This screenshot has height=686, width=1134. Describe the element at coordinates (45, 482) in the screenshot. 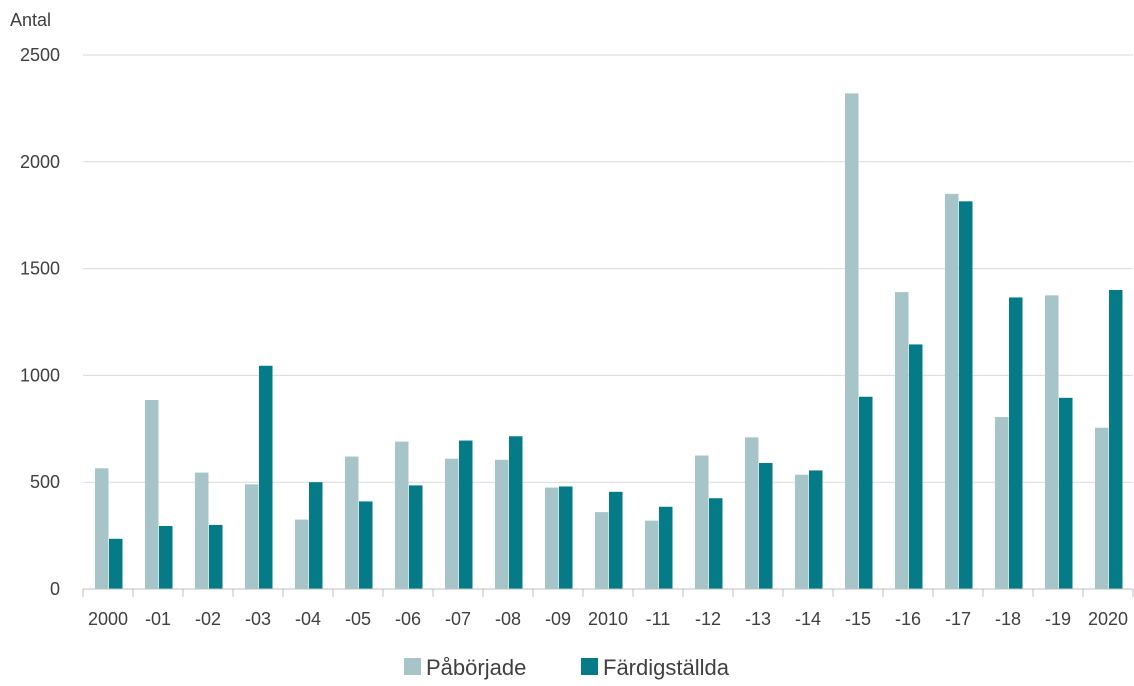

I see `y-tick-label: 500` at that location.